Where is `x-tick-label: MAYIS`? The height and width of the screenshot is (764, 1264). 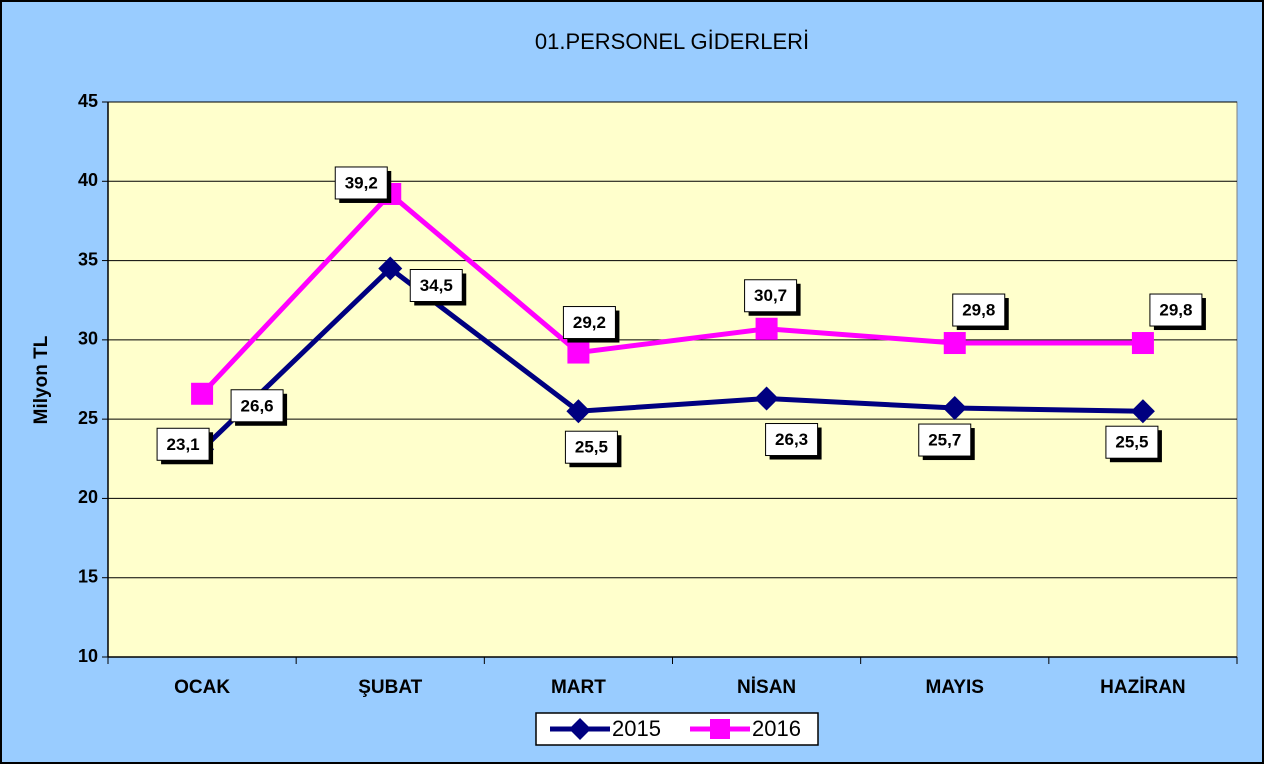
x-tick-label: MAYIS is located at coordinates (955, 687).